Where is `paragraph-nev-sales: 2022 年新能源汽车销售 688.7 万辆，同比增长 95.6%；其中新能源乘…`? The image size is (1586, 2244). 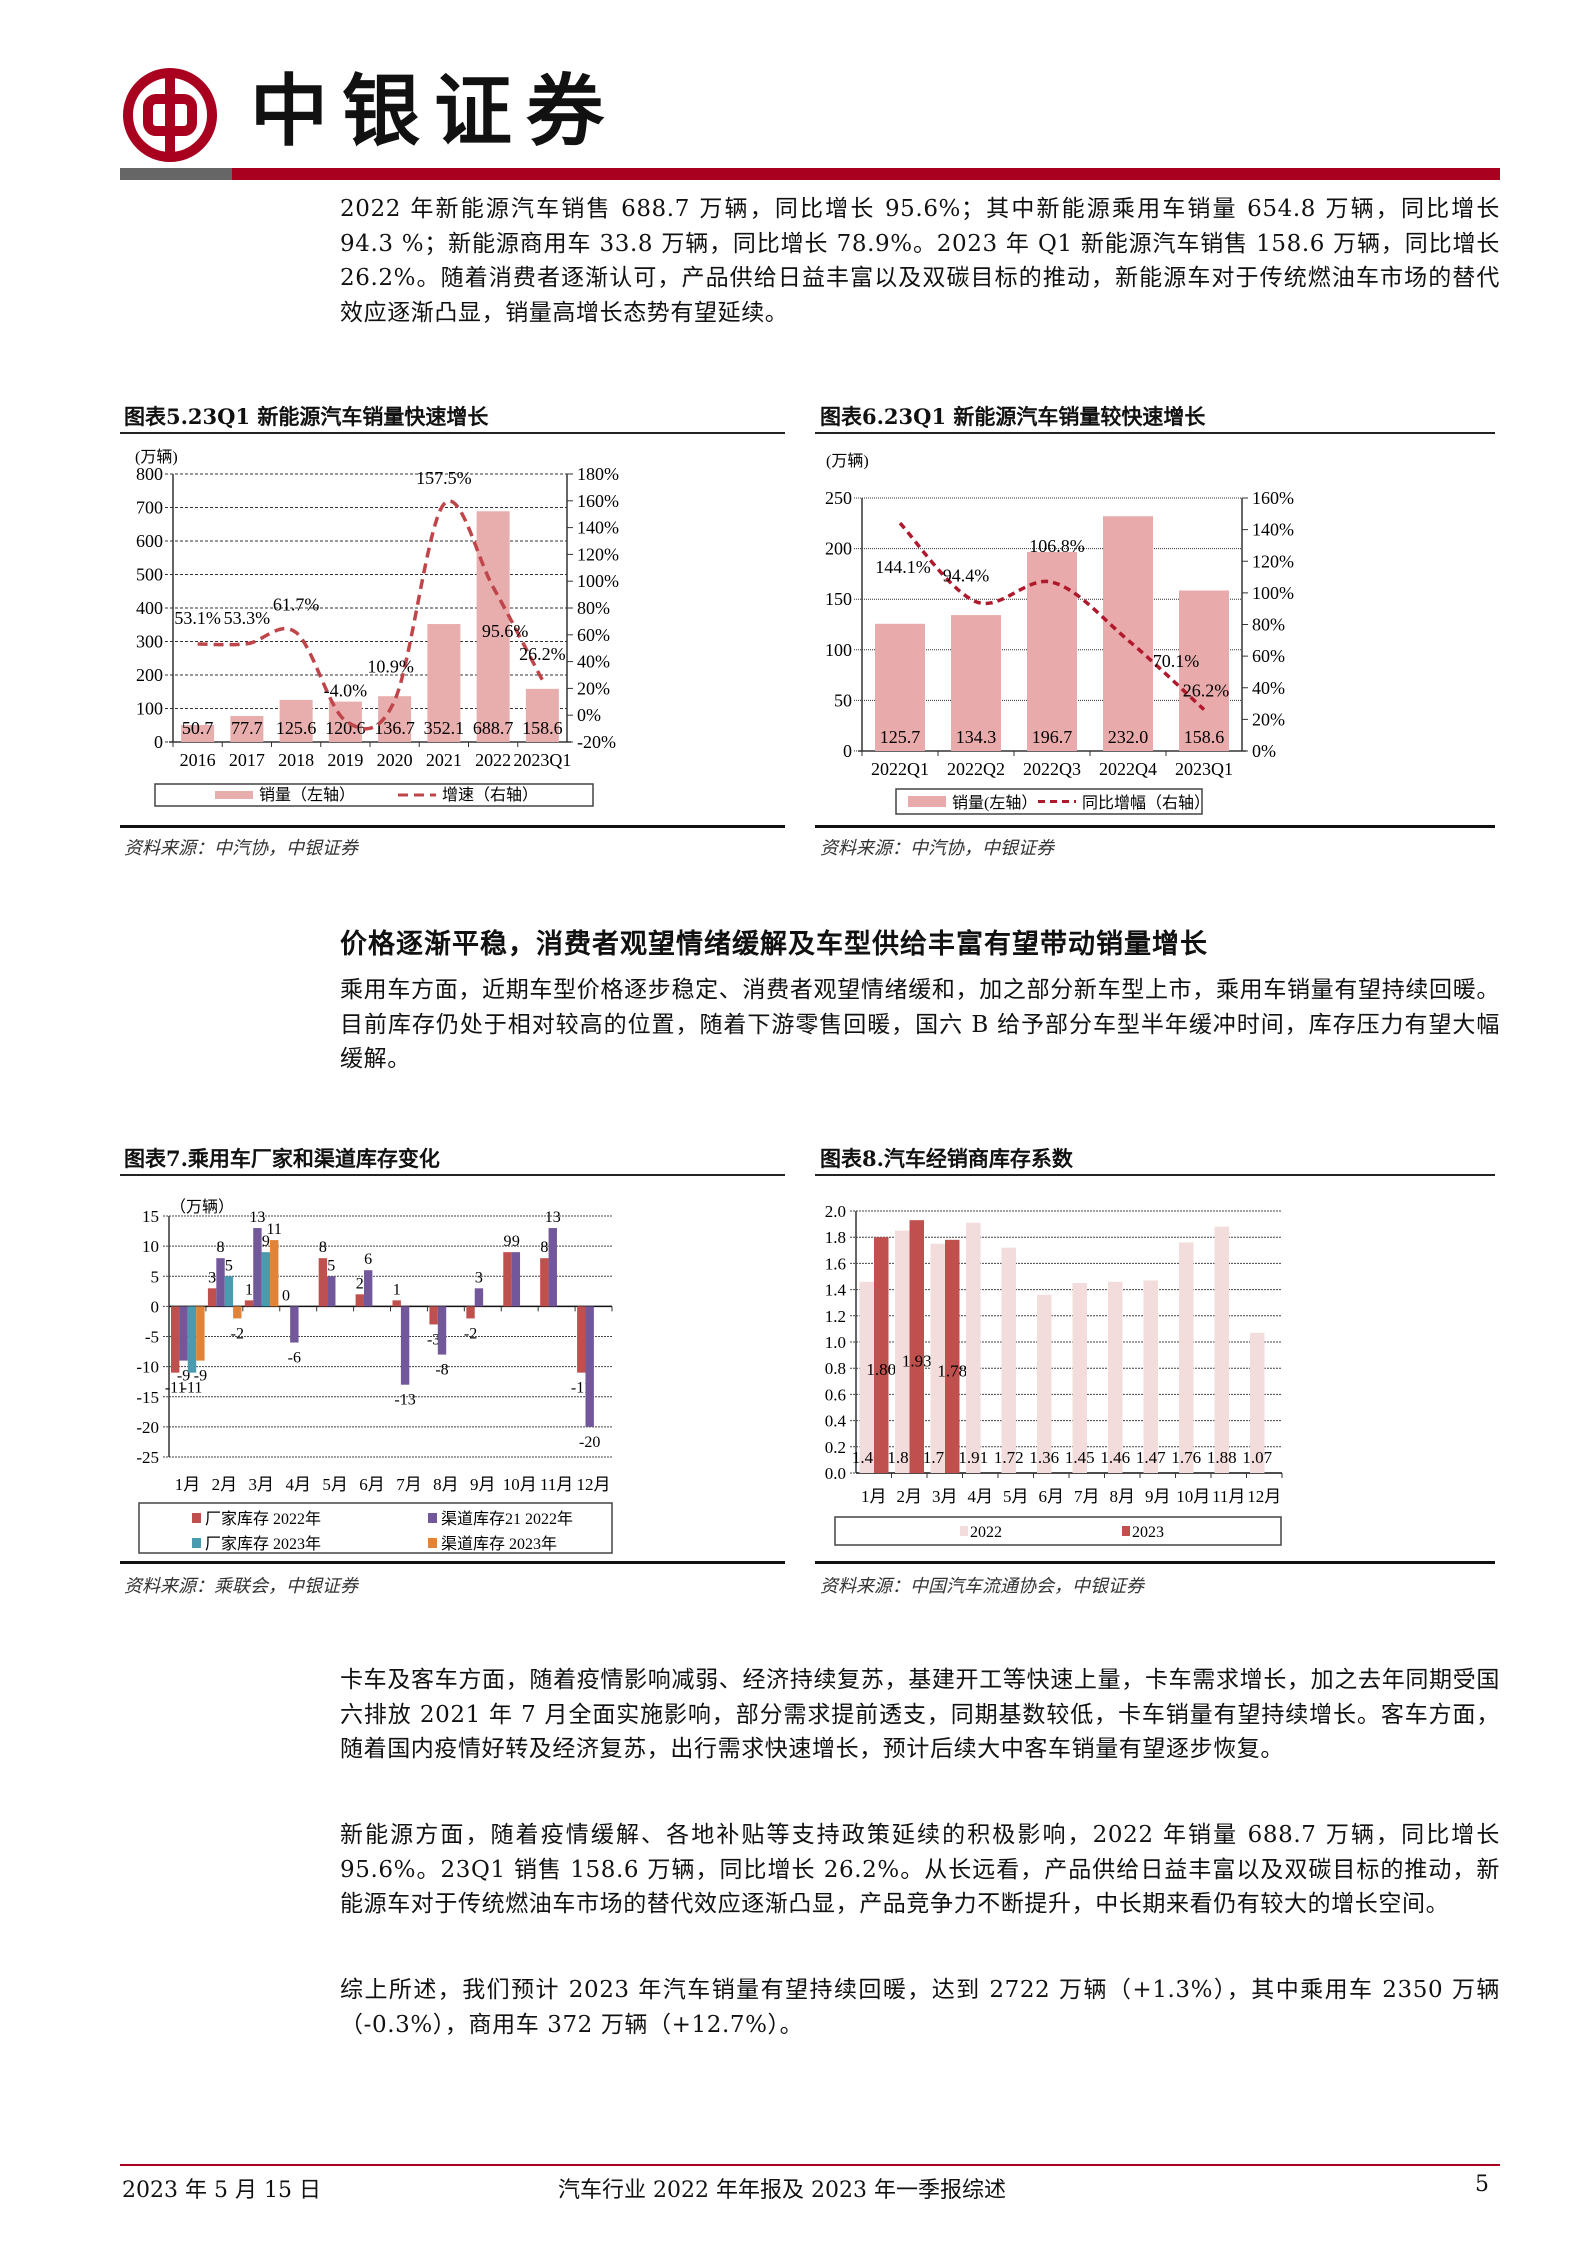
paragraph-nev-sales: 2022 年新能源汽车销售 688.7 万辆，同比增长 95.6%；其中新能源乘… is located at coordinates (920, 261).